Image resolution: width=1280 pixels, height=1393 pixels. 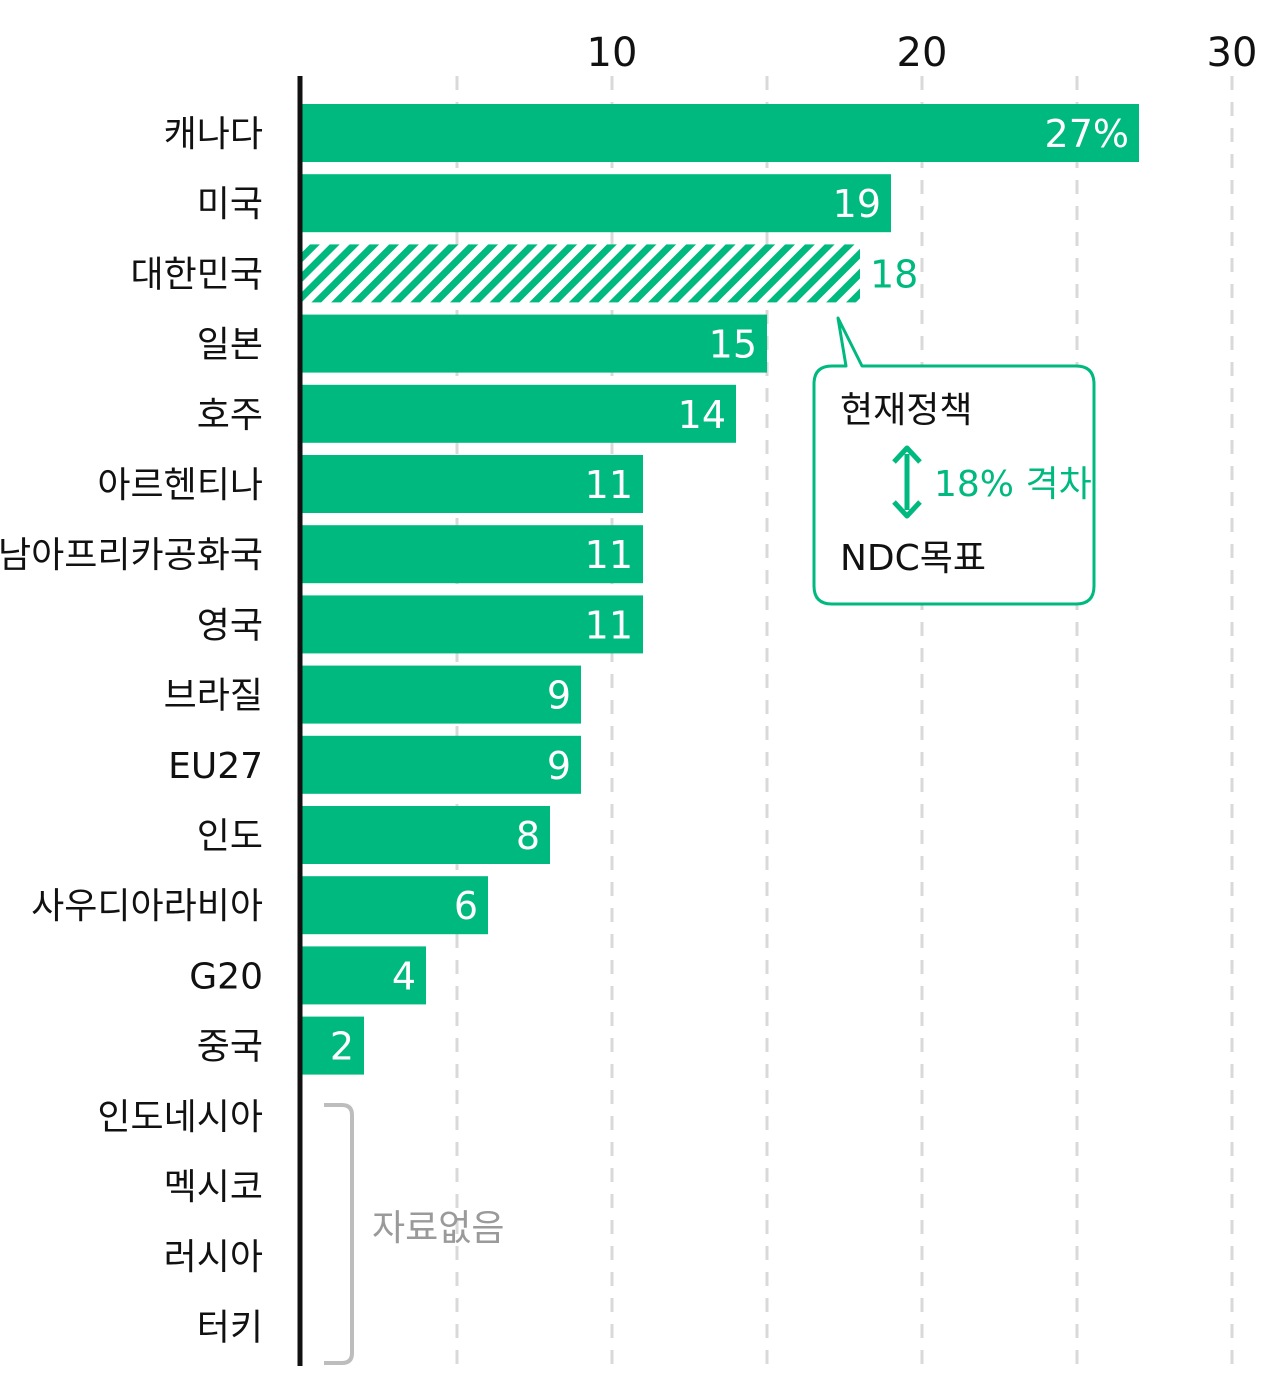 What do you see at coordinates (230, 1047) in the screenshot?
I see `category-label: 중국` at bounding box center [230, 1047].